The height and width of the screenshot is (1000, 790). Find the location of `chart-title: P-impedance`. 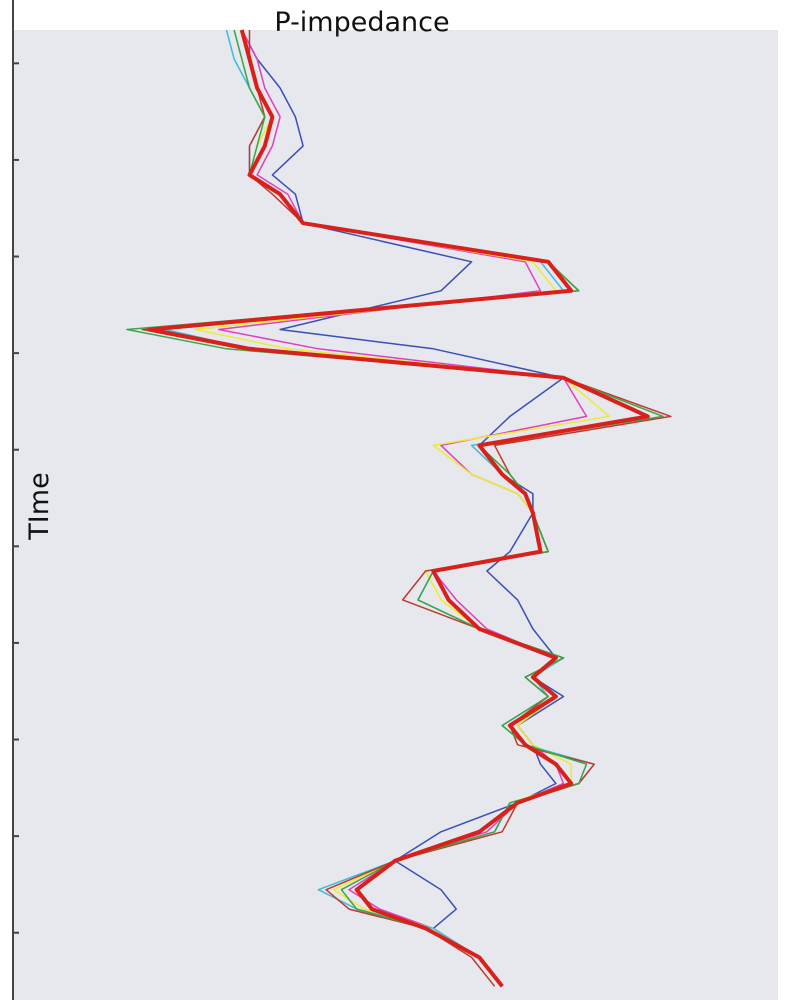

chart-title: P-impedance is located at coordinates (361, 22).